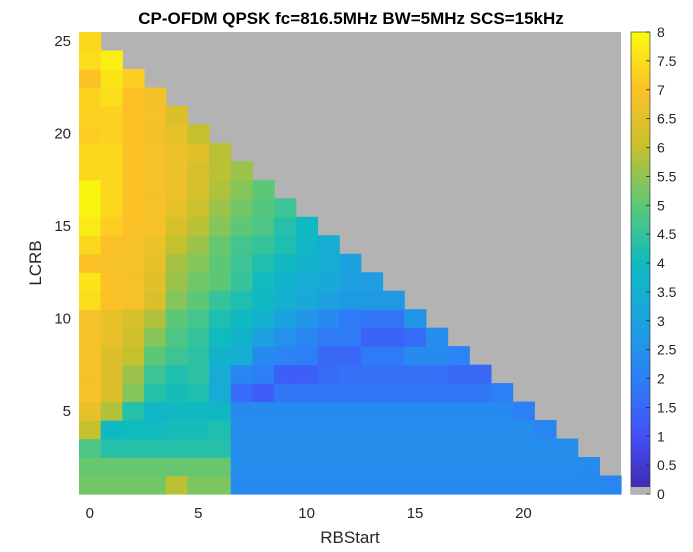 The image size is (693, 552). What do you see at coordinates (667, 407) in the screenshot?
I see `colorbar-tick-label: 1.5` at bounding box center [667, 407].